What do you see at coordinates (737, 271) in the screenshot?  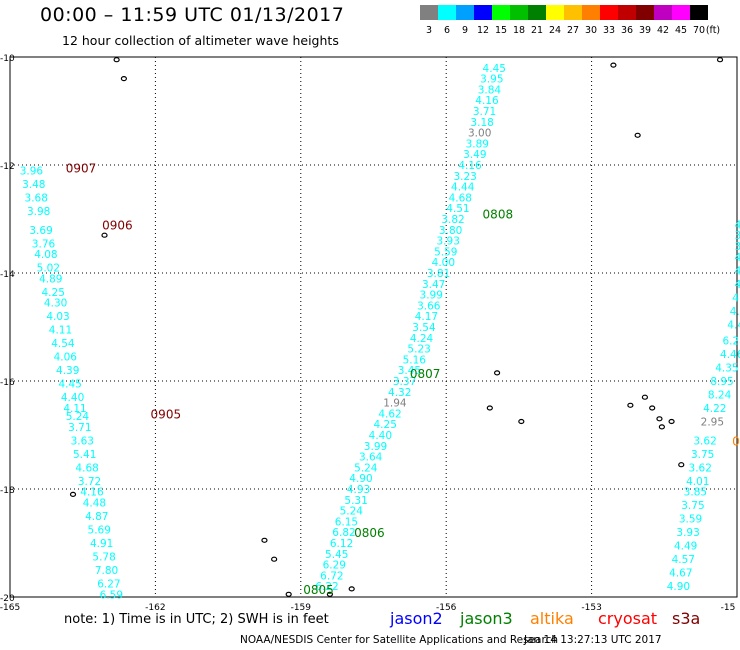 I see `wave-height-value: 4.1` at bounding box center [737, 271].